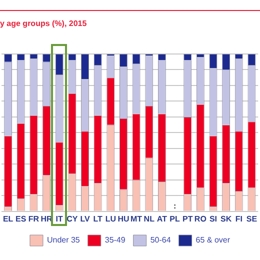 Image resolution: width=260 pixels, height=260 pixels. I want to click on x-tick-label: IT, so click(60, 219).